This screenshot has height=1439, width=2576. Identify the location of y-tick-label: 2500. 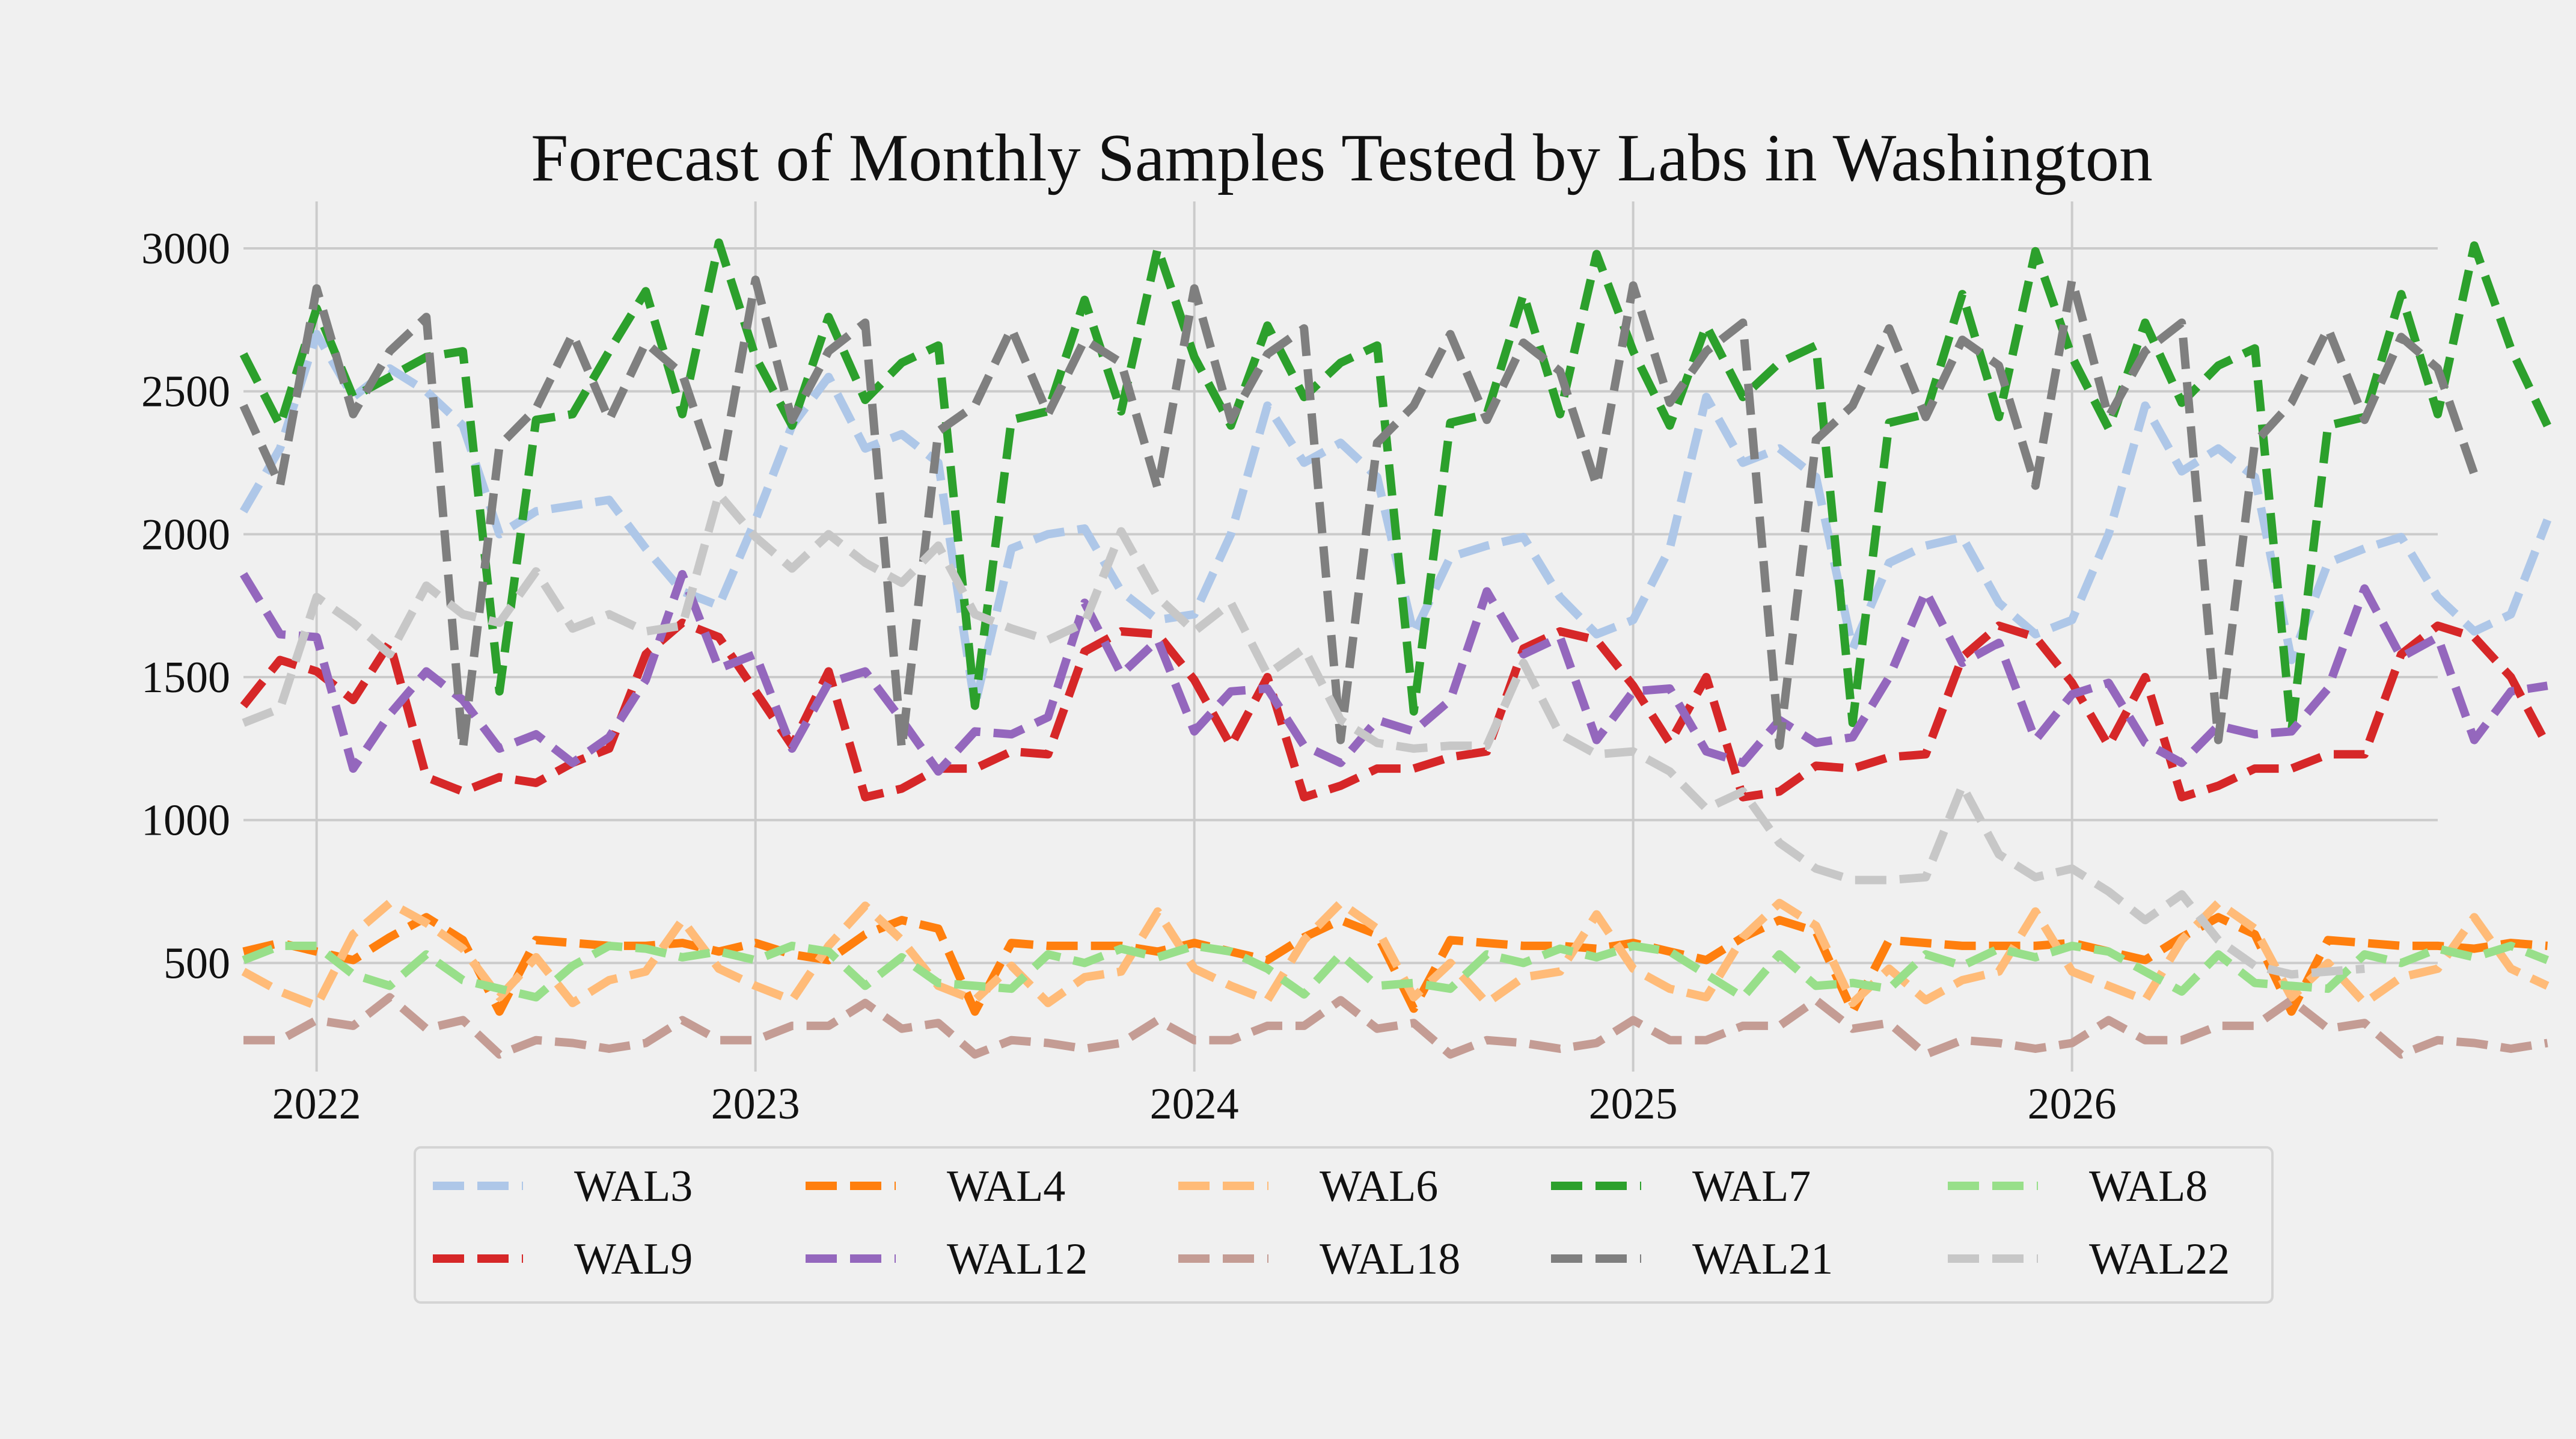
(185, 392).